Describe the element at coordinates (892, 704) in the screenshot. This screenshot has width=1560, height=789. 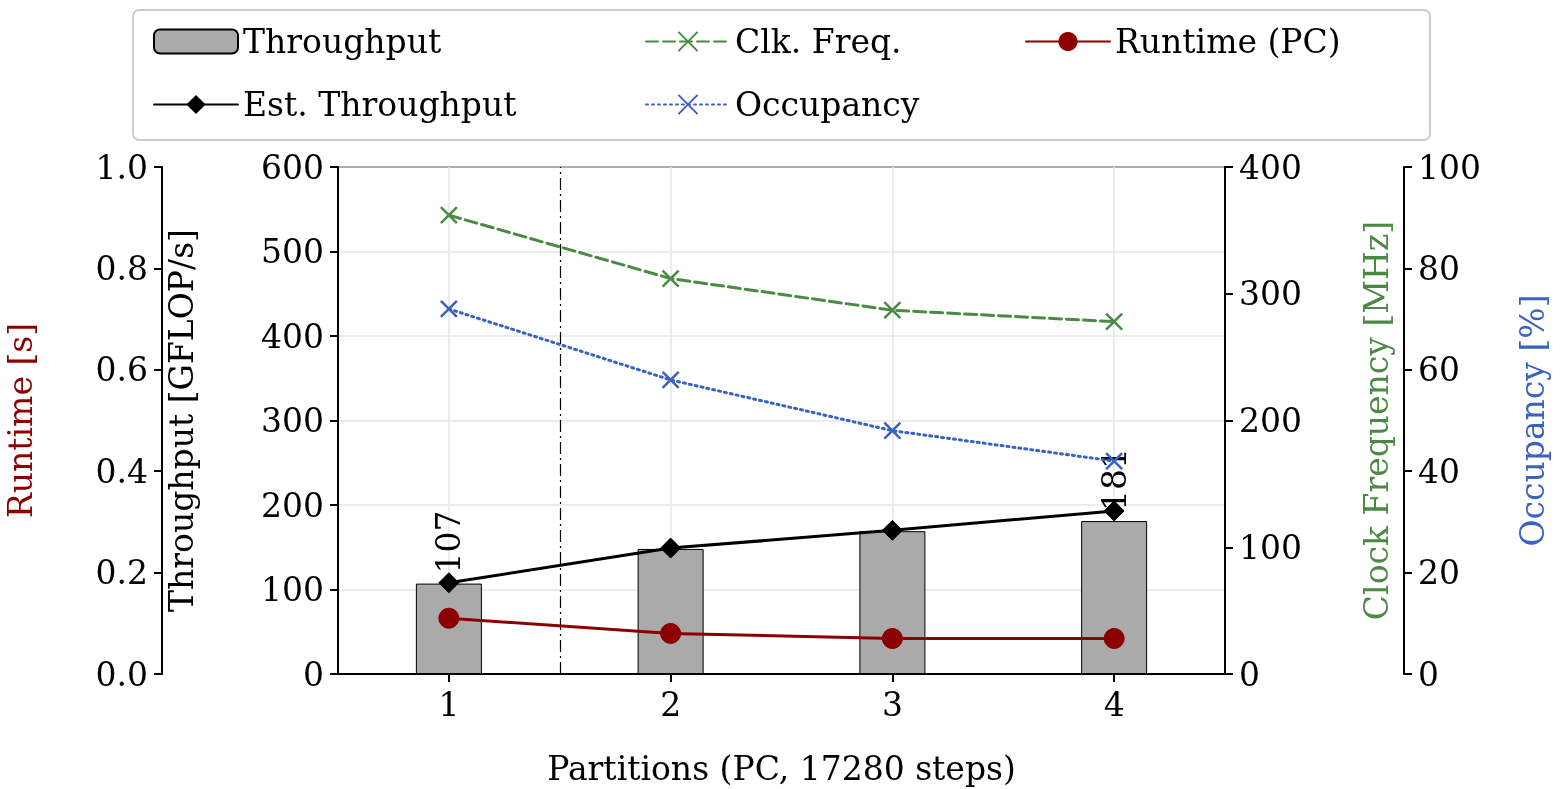
I see `x-tick-label: 3` at that location.